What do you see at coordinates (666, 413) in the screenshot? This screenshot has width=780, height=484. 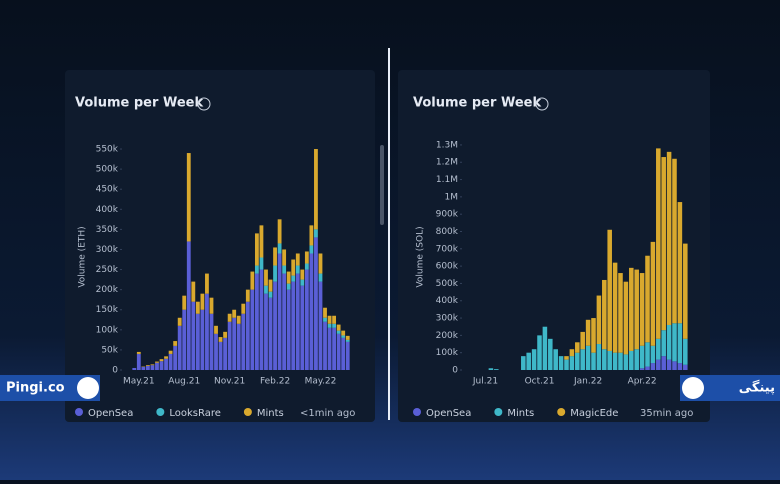 I see `updated-time: 35min ago` at bounding box center [666, 413].